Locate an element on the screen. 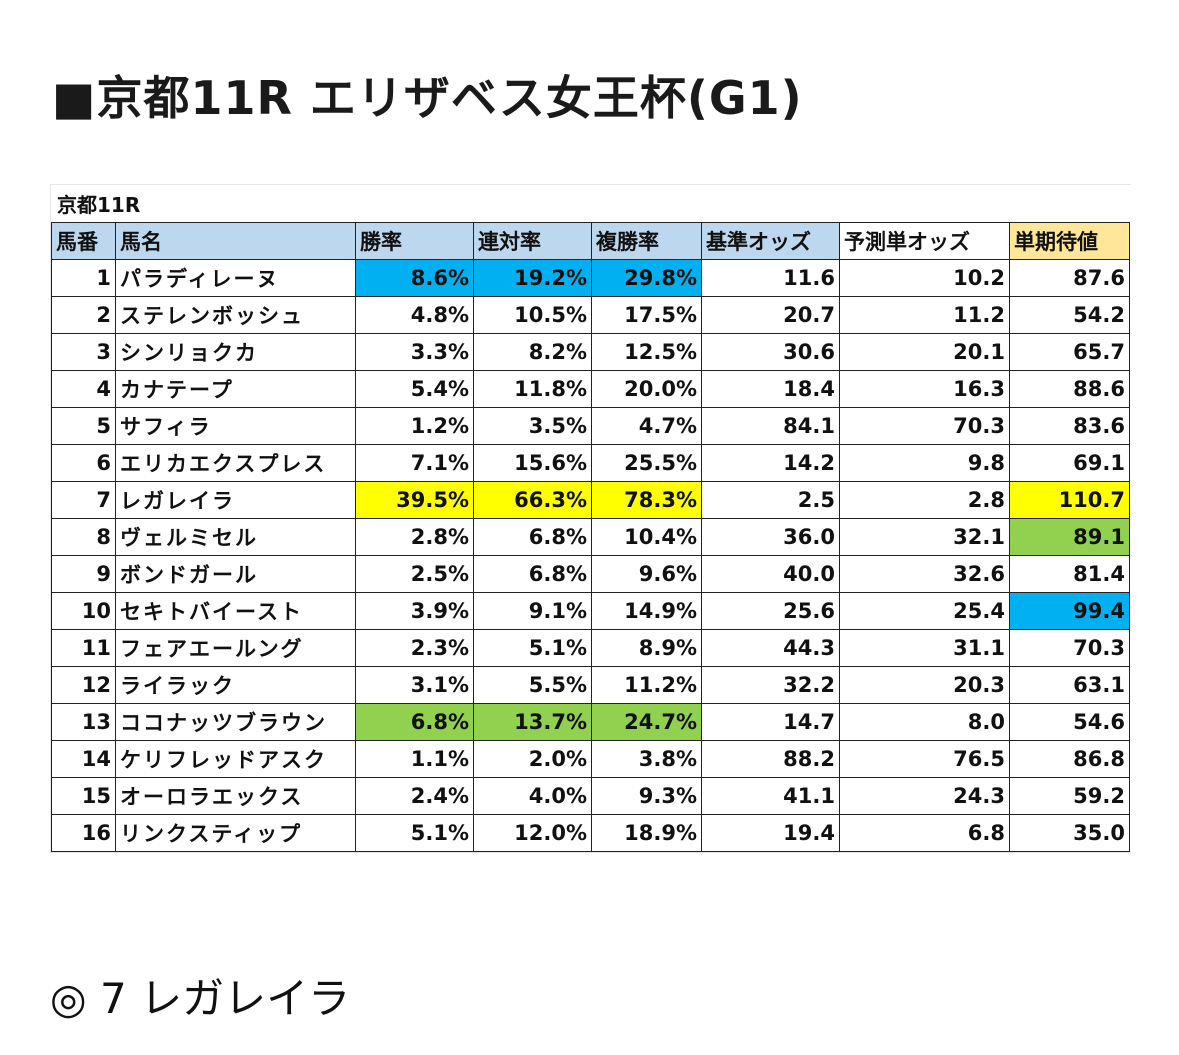 Image resolution: width=1179 pixels, height=1055 pixels. table-row: 14 ケリフレッドアスク 1.1% 2.0% 3.8% 88.2 76.5 86.8 is located at coordinates (590, 759).